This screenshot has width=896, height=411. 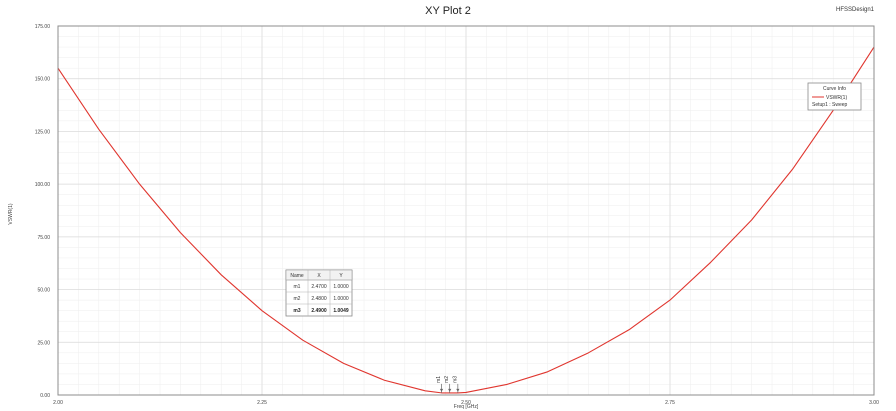 I want to click on y-tick-label: 150.00, so click(x=43, y=80).